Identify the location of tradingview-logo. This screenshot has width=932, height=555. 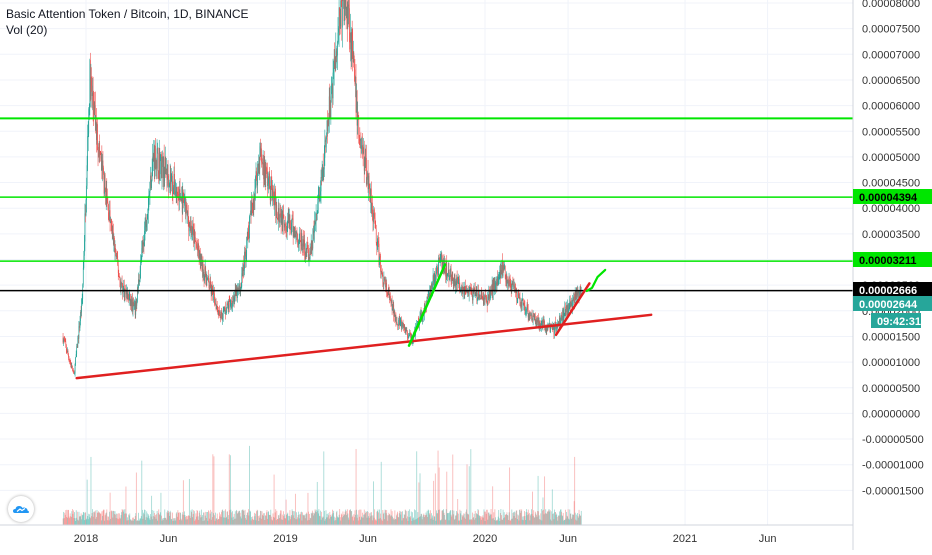
(21, 509).